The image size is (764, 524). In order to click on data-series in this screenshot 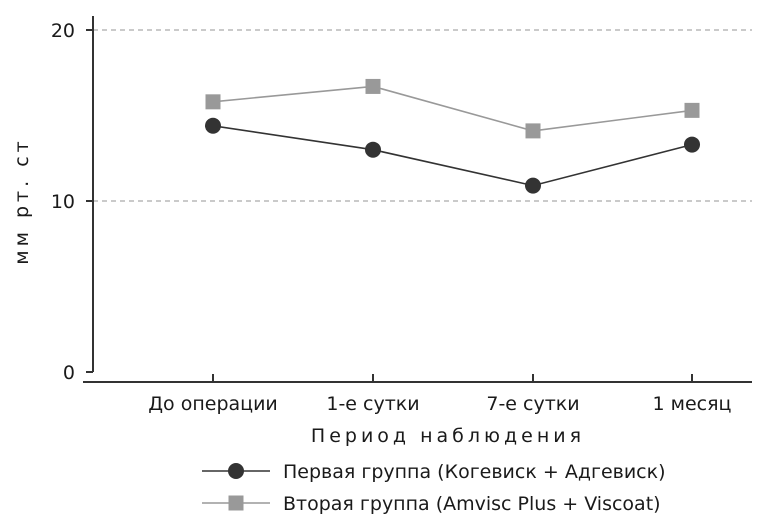, I will do `click(452, 136)`.